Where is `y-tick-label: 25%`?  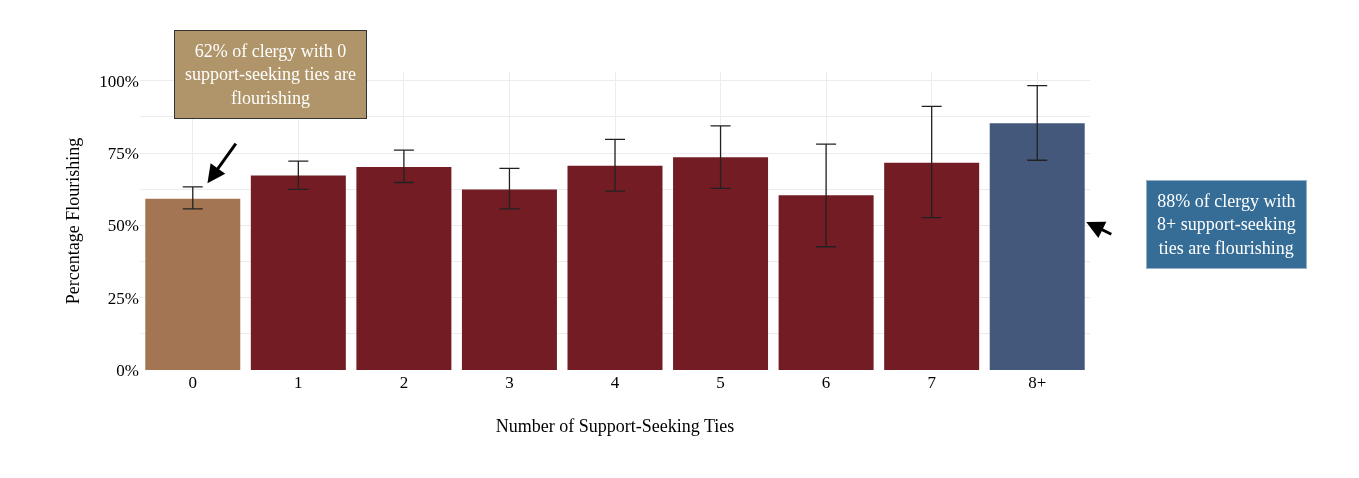 y-tick-label: 25% is located at coordinates (123, 298).